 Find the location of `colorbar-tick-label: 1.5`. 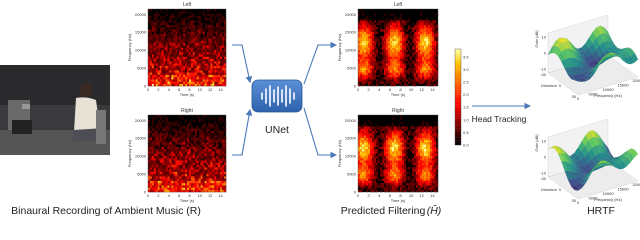

colorbar-tick-label: 1.5 is located at coordinates (466, 107).